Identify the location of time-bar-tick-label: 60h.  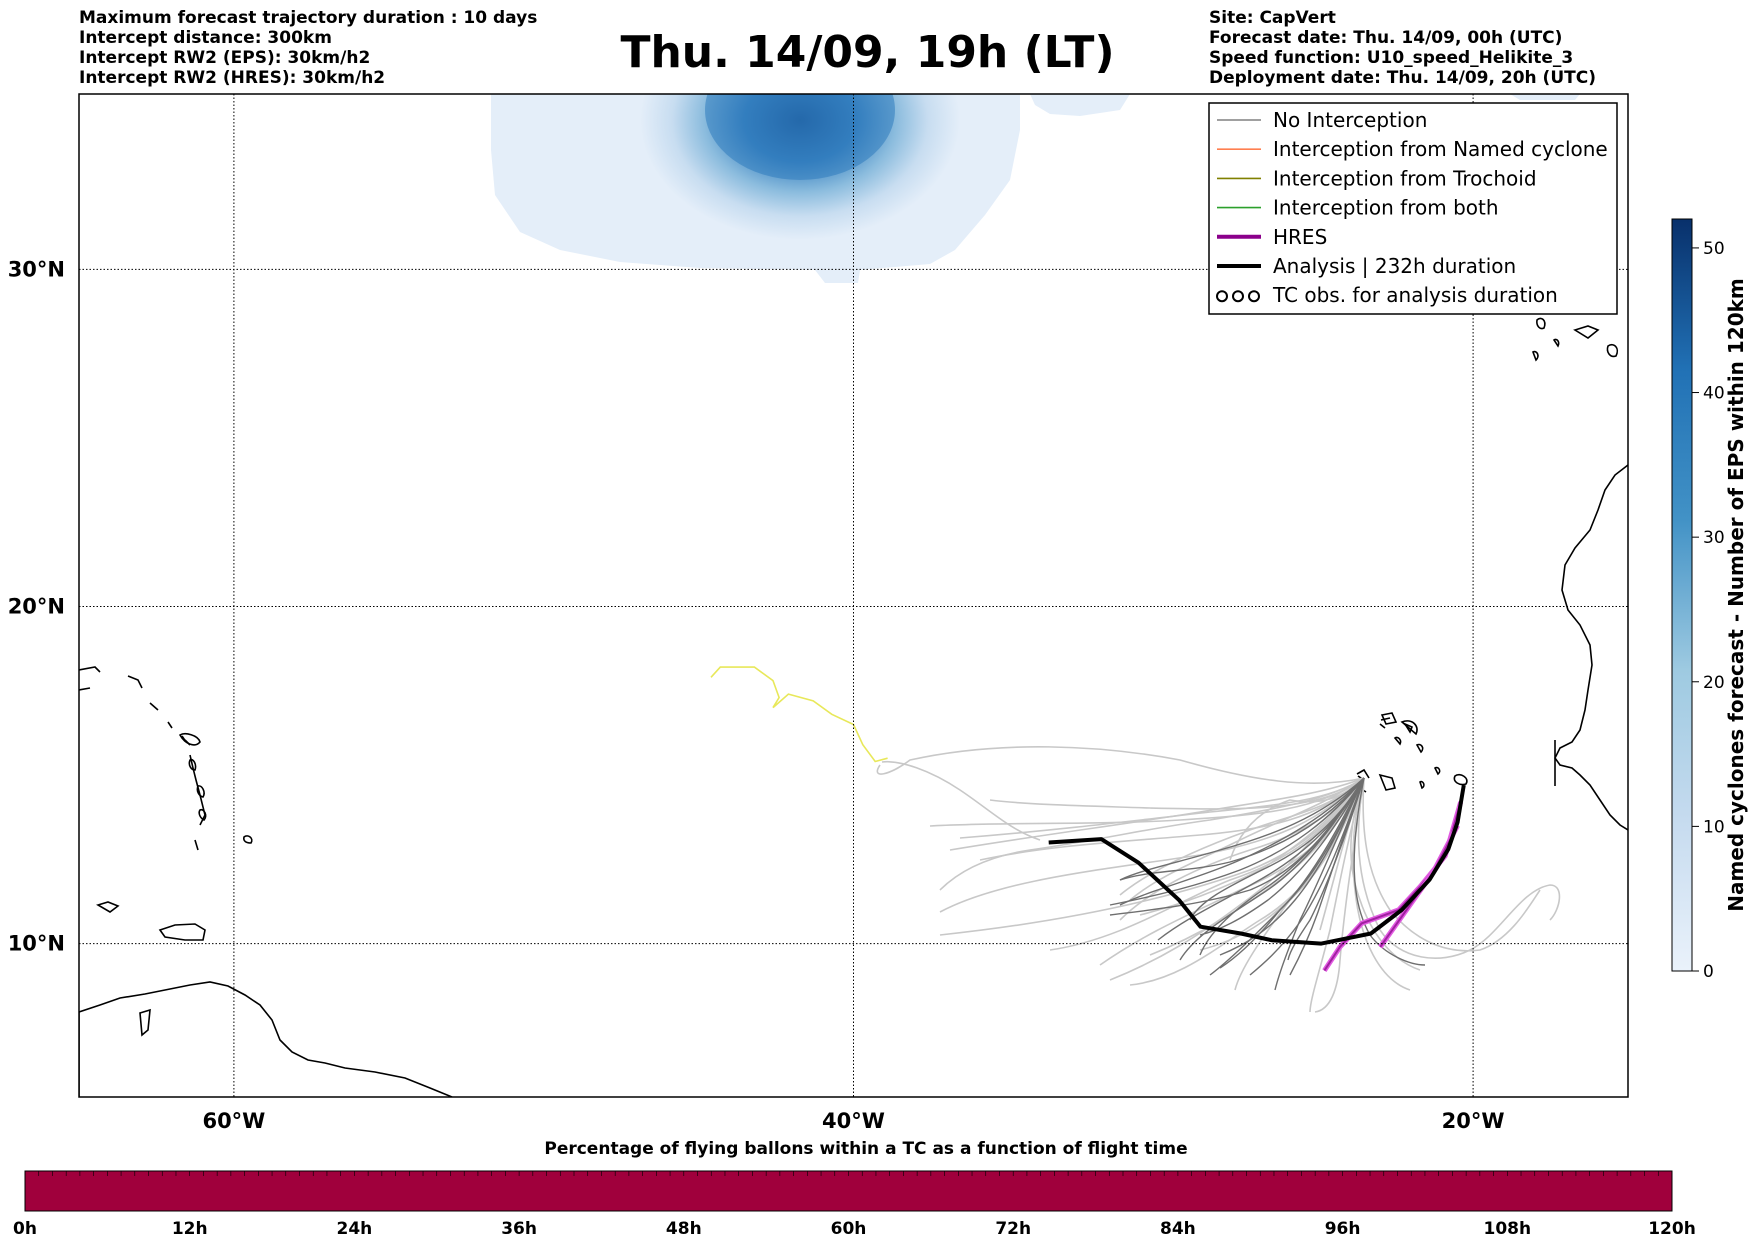
(849, 1229).